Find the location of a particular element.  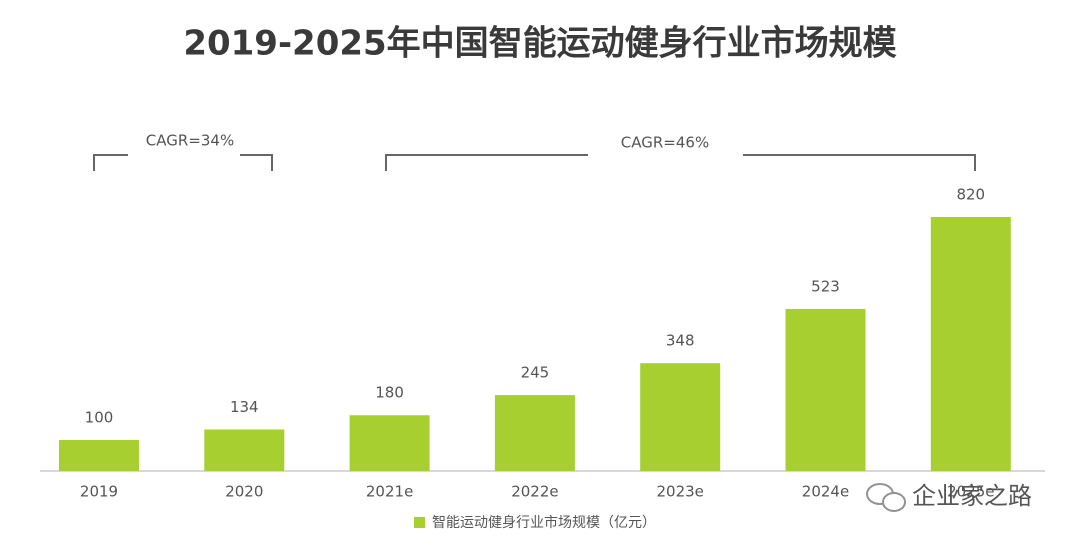

value-label: 180 is located at coordinates (389, 393).